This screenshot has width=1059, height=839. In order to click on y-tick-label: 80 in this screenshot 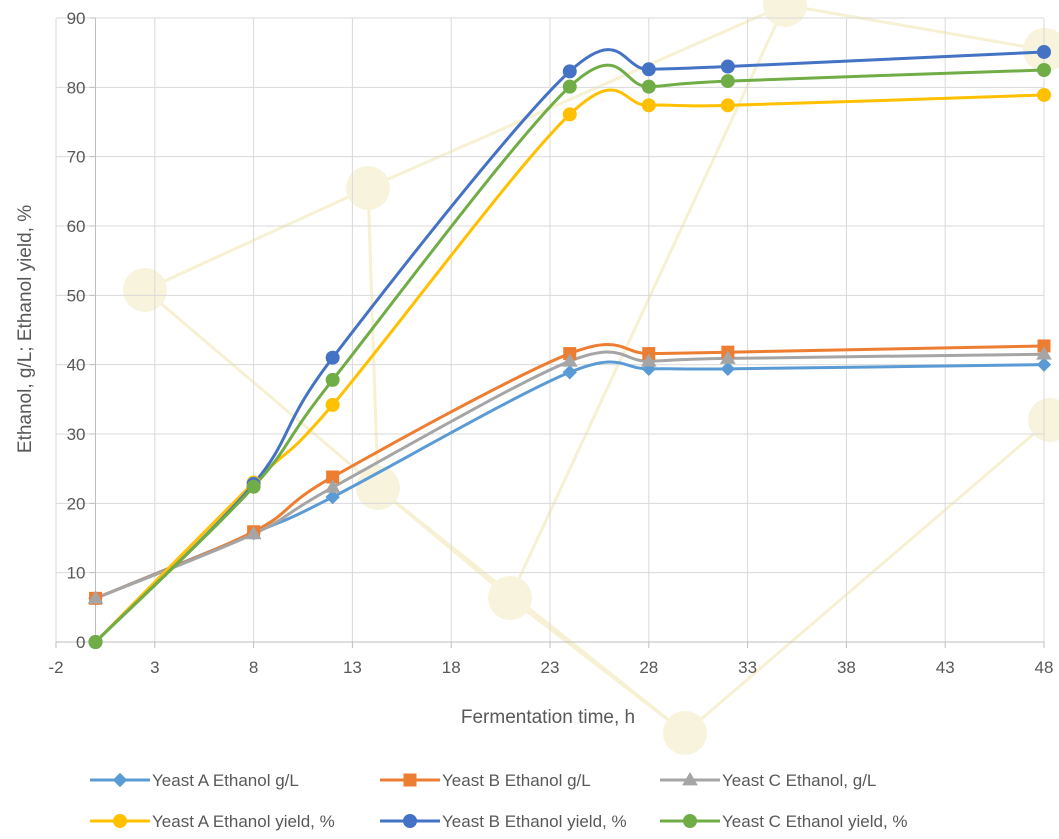, I will do `click(76, 87)`.